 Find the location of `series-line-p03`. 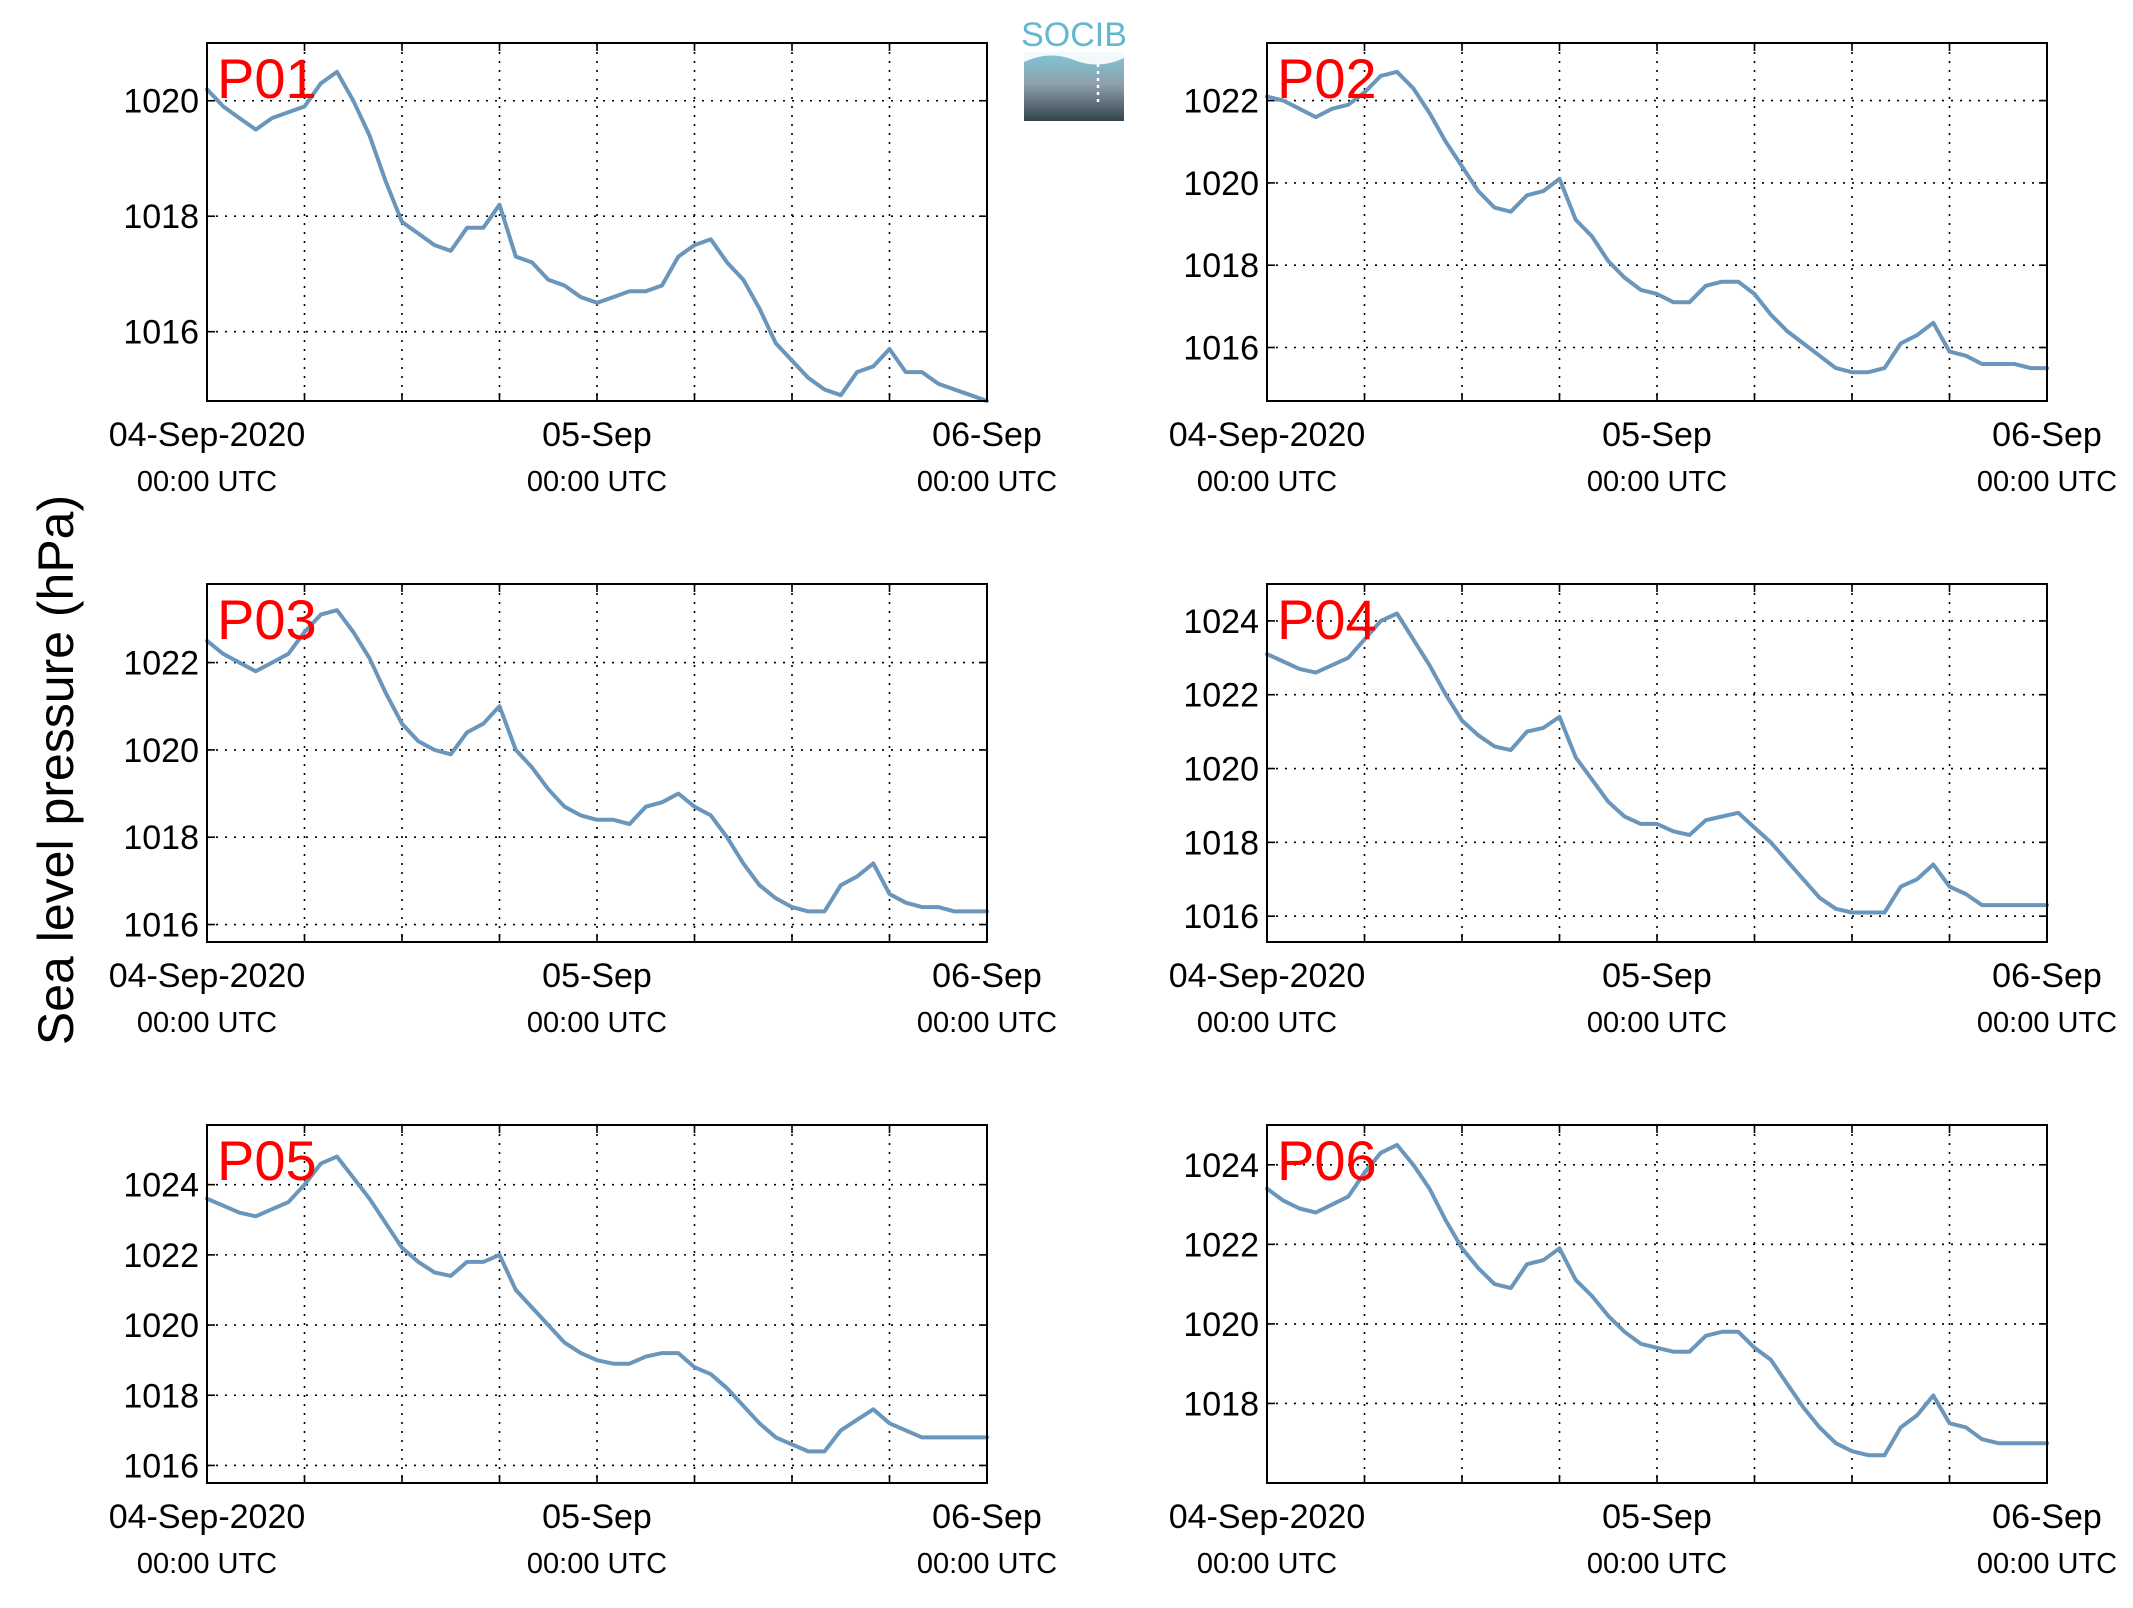

series-line-p03 is located at coordinates (597, 761).